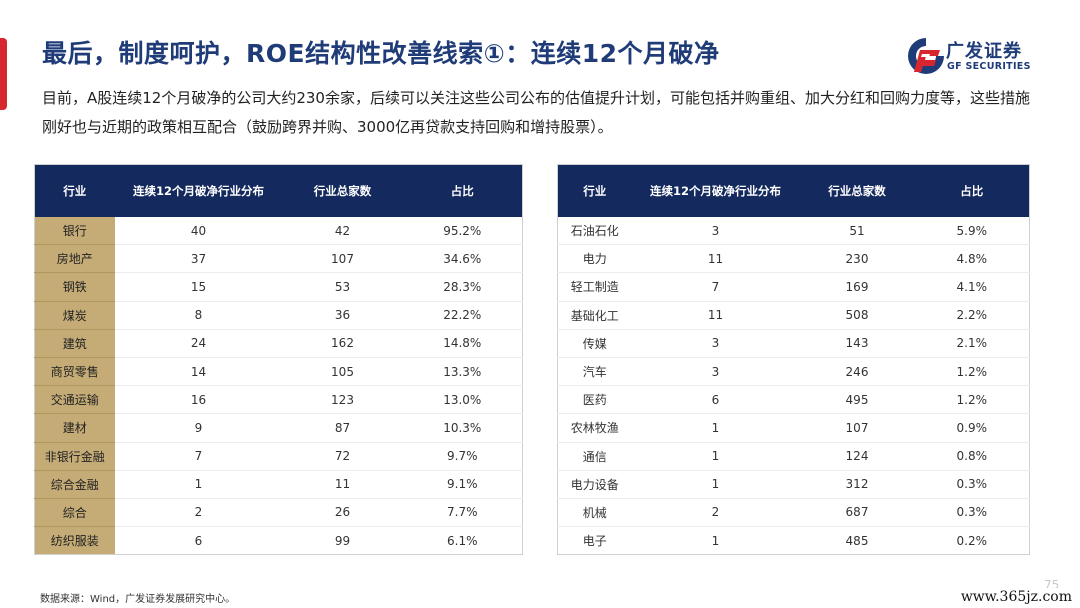 This screenshot has width=1080, height=608. Describe the element at coordinates (342, 484) in the screenshot. I see `cell-total: 11` at that location.